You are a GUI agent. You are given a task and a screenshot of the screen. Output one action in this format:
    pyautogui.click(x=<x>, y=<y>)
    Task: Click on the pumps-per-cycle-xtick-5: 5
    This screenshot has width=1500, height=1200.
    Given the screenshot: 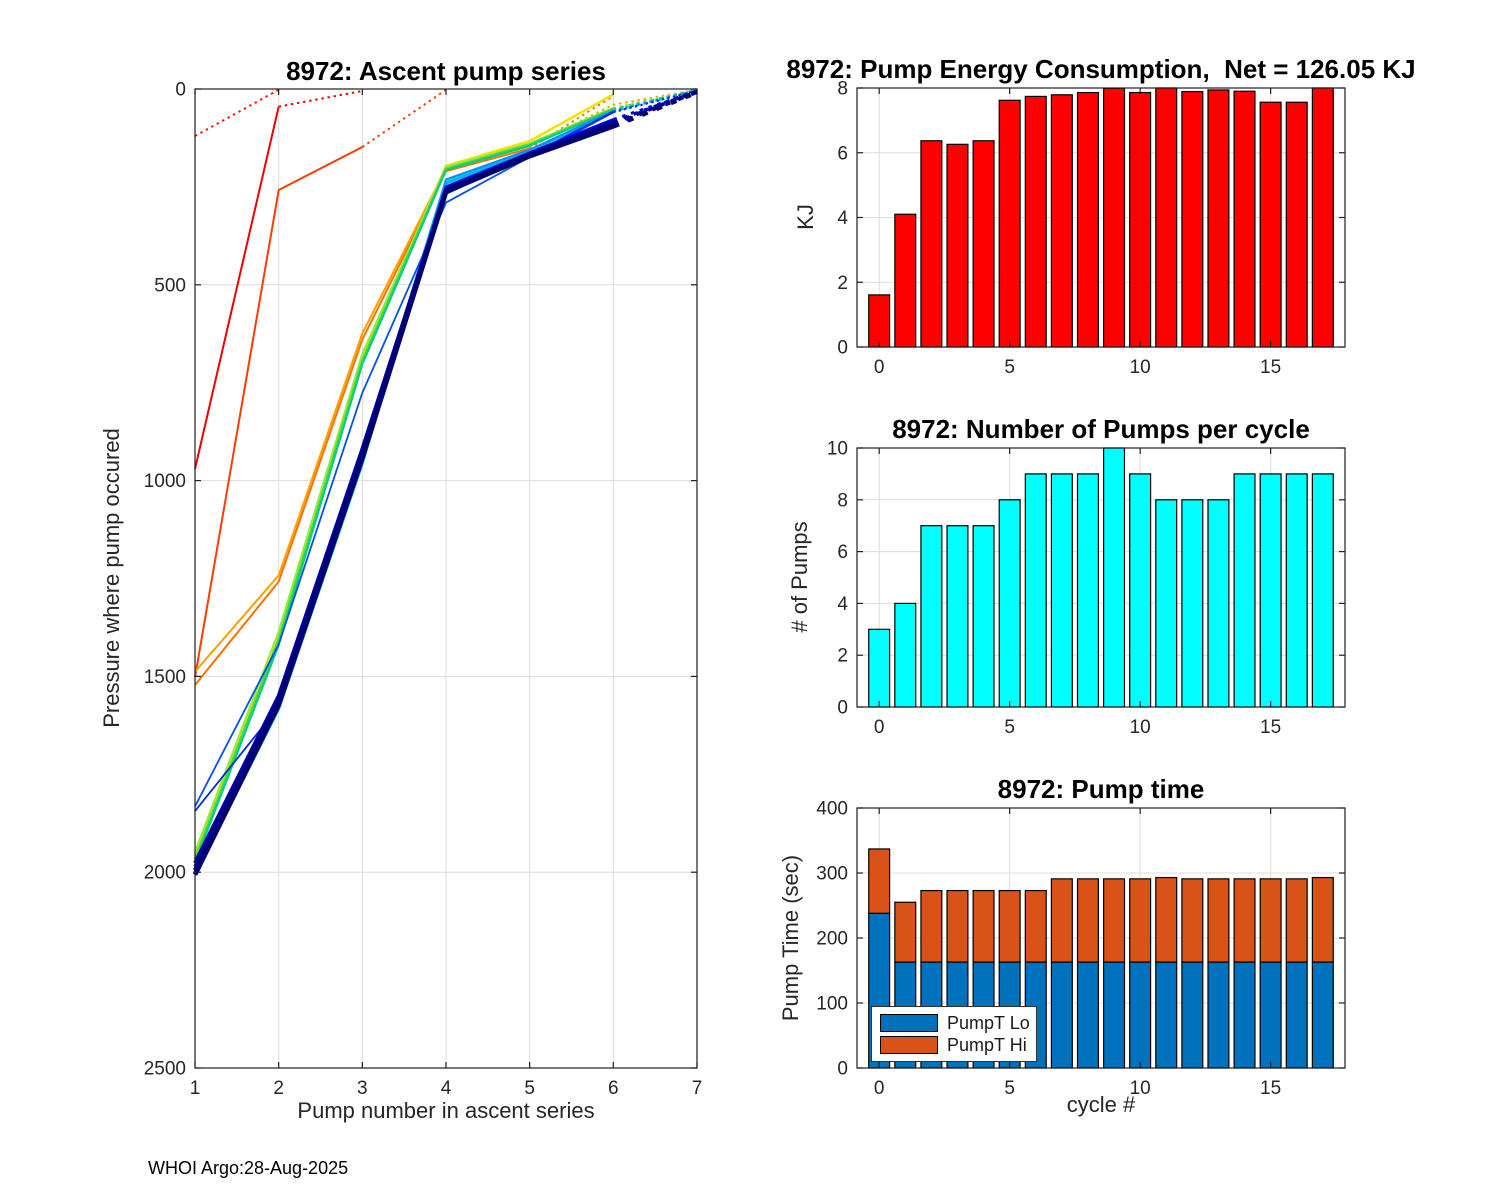 What is the action you would take?
    pyautogui.click(x=1009, y=727)
    